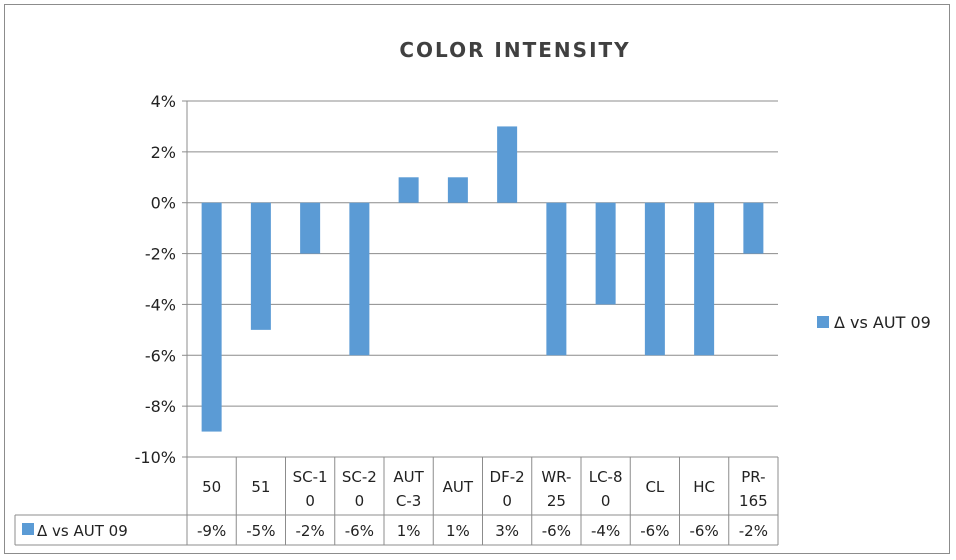  Describe the element at coordinates (260, 531) in the screenshot. I see `table-value: -5%` at that location.